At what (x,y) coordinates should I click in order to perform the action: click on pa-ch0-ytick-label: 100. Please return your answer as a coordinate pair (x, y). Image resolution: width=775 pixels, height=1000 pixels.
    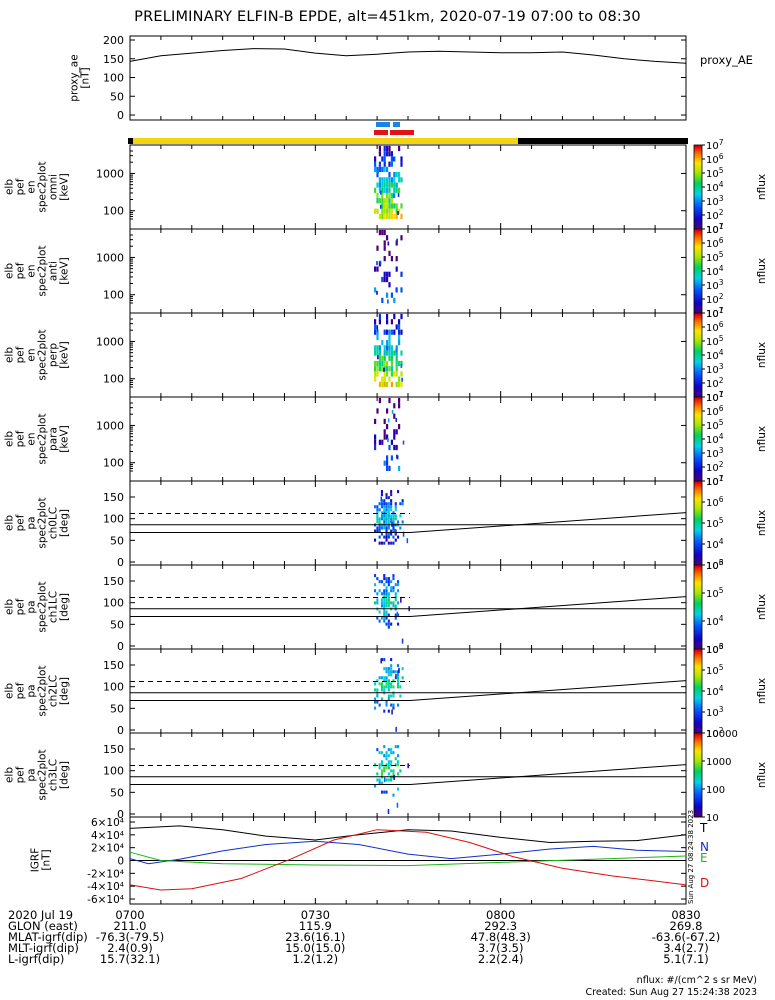
    Looking at the image, I should click on (113, 519).